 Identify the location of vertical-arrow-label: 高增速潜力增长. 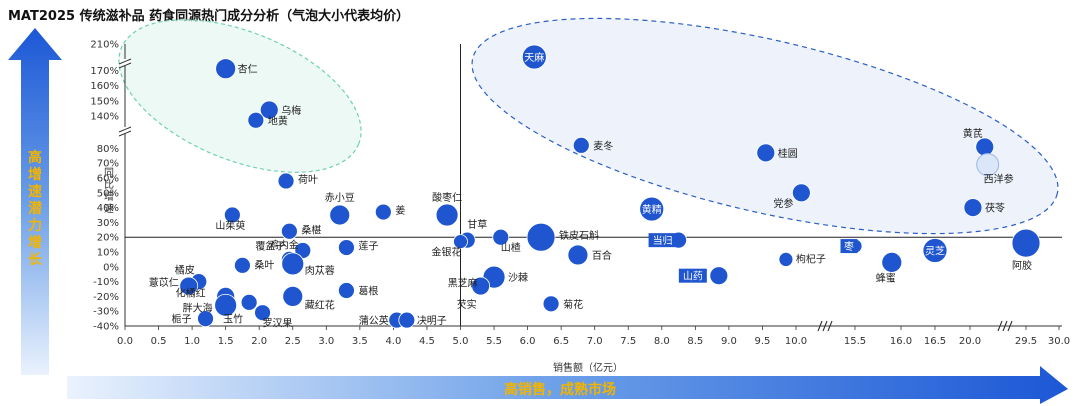
(35, 208).